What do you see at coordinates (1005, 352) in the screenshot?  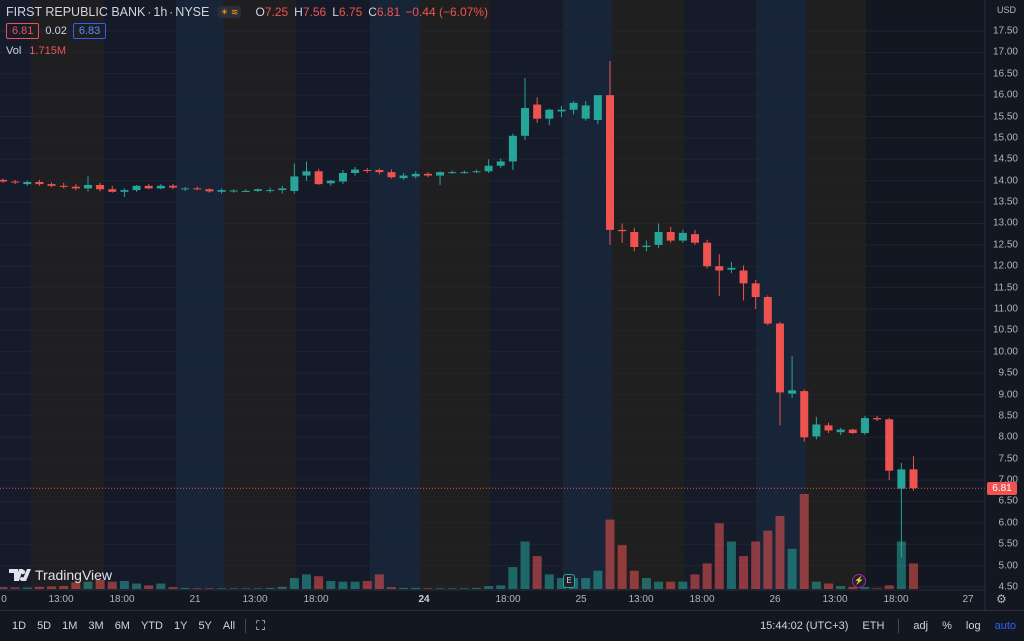 I see `price-tick-label: 10.00` at bounding box center [1005, 352].